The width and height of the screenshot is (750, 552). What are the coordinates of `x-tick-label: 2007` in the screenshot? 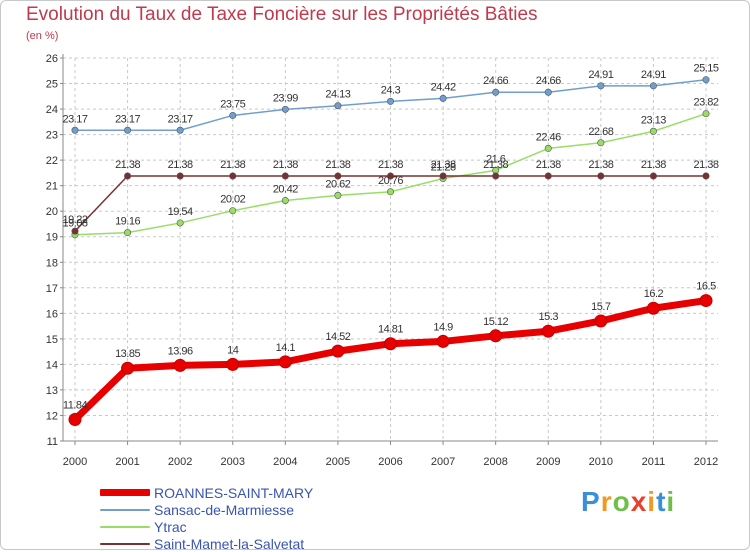 It's located at (443, 462).